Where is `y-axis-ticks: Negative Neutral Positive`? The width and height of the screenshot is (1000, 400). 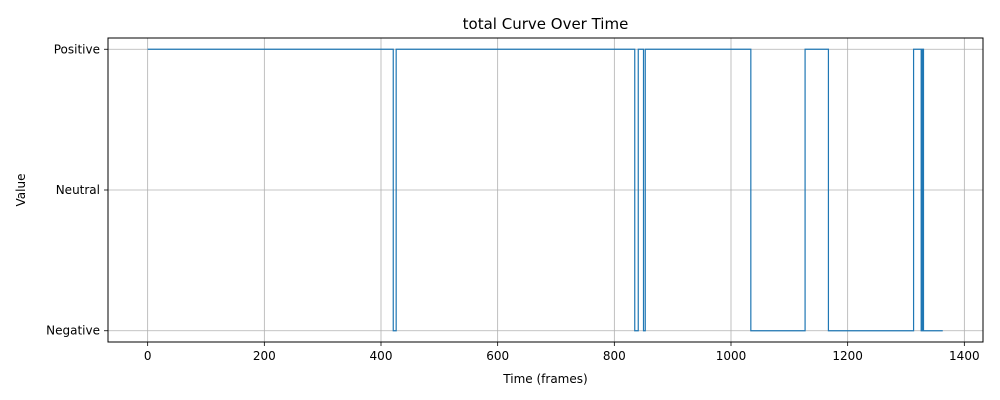 y-axis-ticks: Negative Neutral Positive is located at coordinates (77, 190).